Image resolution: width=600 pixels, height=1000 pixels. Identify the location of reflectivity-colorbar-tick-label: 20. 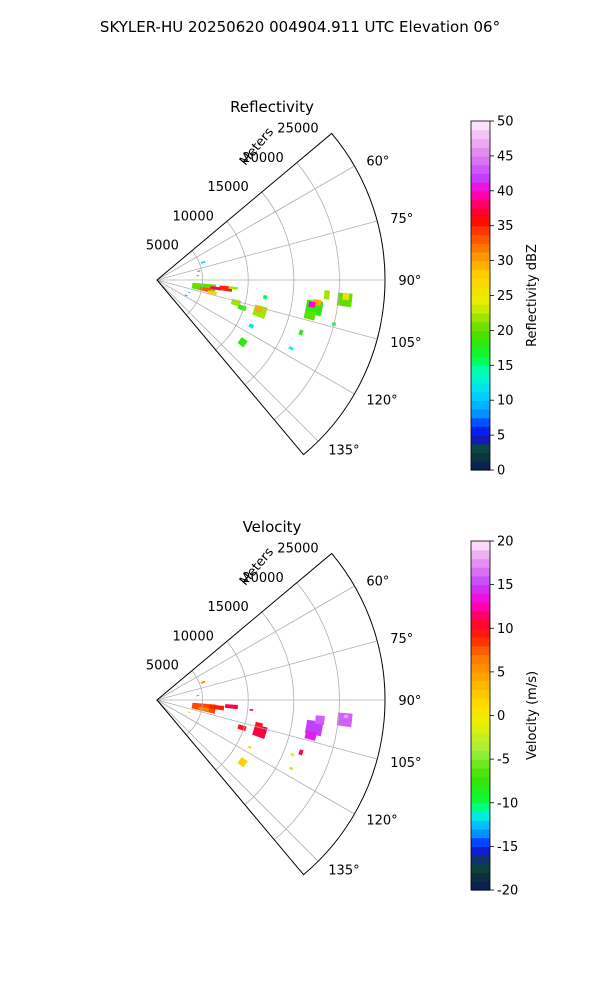
(505, 331).